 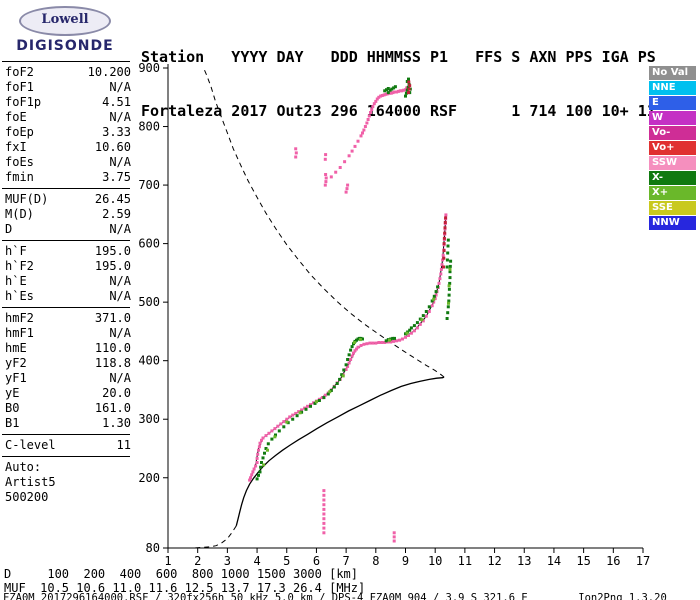 What do you see at coordinates (112, 199) in the screenshot?
I see `param-value: 26.45` at bounding box center [112, 199].